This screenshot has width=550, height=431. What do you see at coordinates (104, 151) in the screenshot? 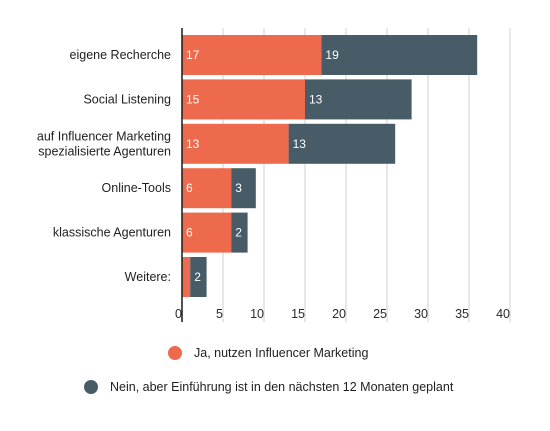
I see `category-label-2-line-1: spezialisierte Agenturen` at bounding box center [104, 151].